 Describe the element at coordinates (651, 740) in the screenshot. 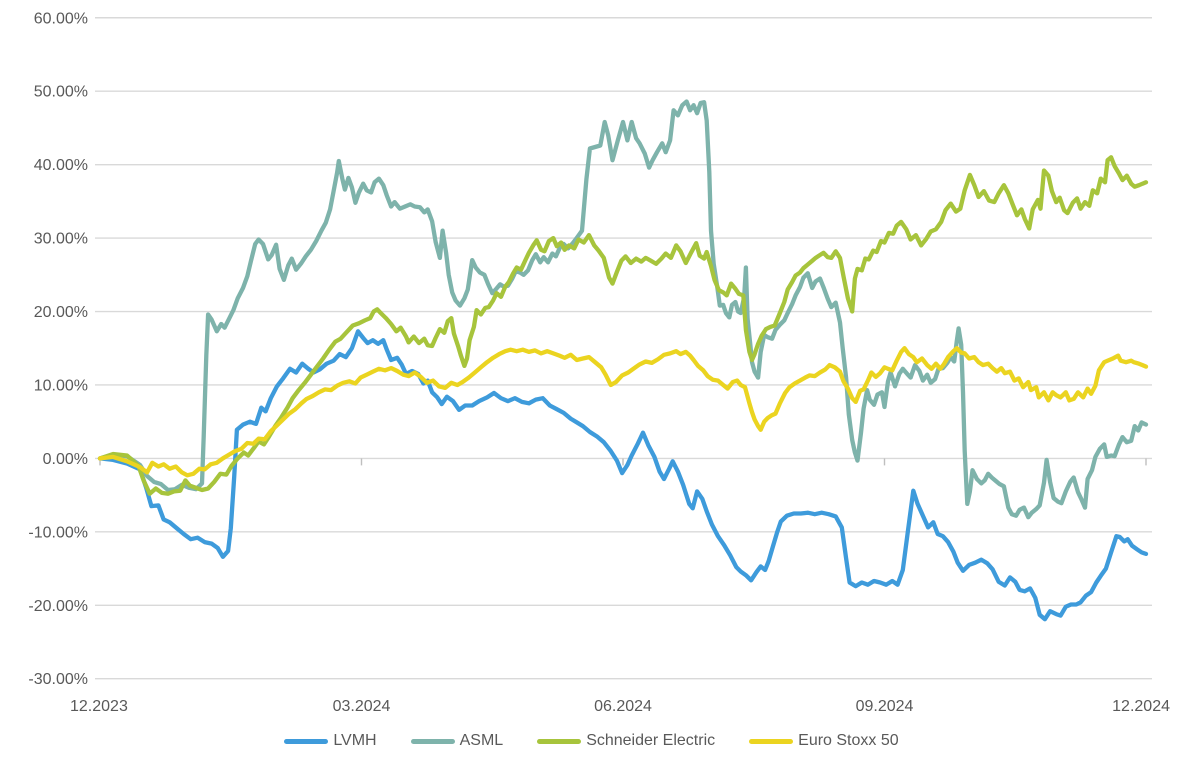

I see `legend-label: Schneider Electric` at that location.